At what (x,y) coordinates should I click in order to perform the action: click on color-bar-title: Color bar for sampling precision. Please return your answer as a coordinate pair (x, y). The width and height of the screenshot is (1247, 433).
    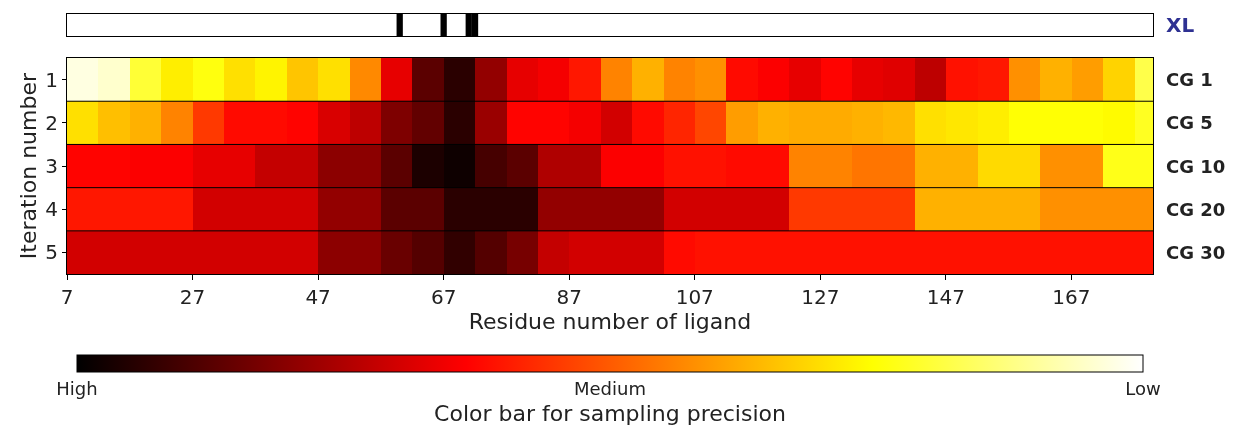
    Looking at the image, I should click on (610, 413).